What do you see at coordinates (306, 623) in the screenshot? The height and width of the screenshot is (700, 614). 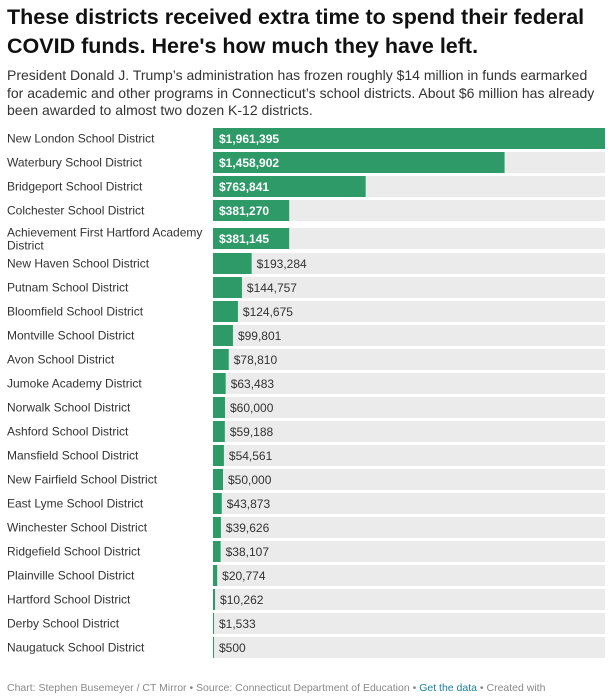 I see `bar-row: Derby School District $1,533` at bounding box center [306, 623].